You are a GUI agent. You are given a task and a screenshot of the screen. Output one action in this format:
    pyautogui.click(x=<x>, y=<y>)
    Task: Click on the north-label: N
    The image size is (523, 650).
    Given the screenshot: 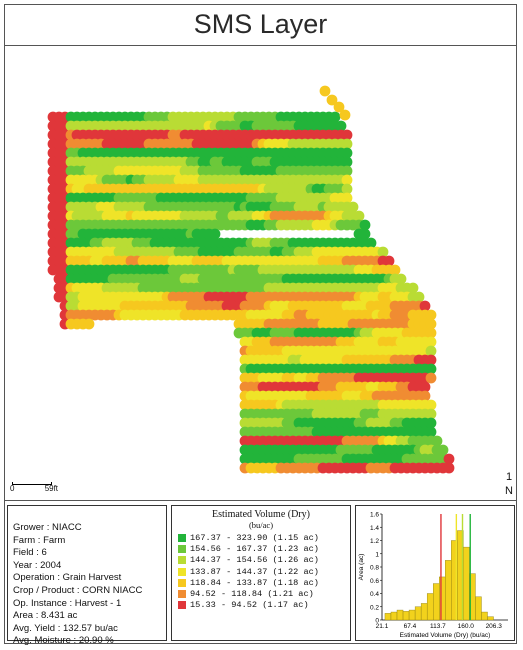 What is the action you would take?
    pyautogui.click(x=509, y=491)
    